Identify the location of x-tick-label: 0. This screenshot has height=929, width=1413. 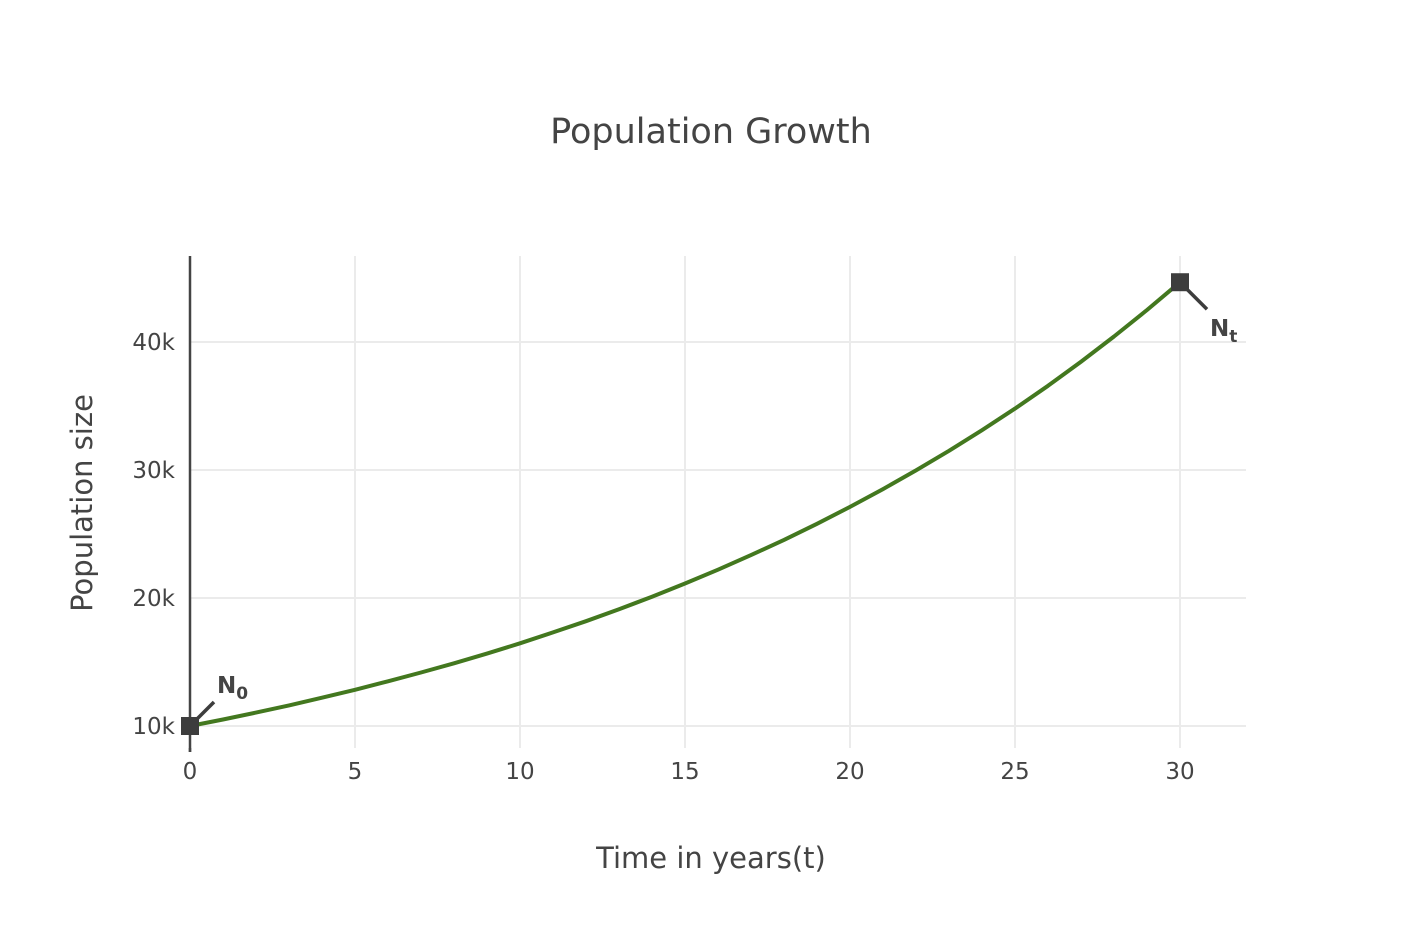
(190, 772).